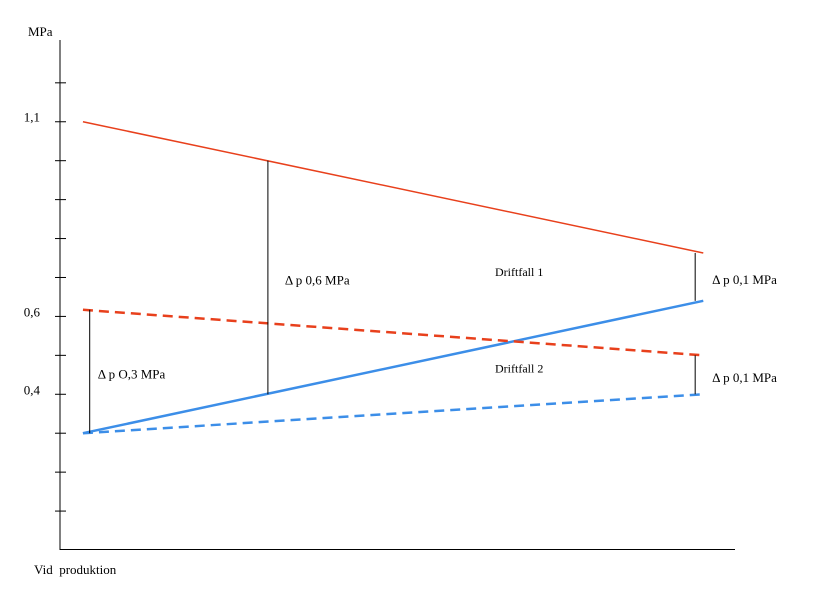 The width and height of the screenshot is (827, 596). Describe the element at coordinates (75, 569) in the screenshot. I see `x-axis-label: Vid produktion` at that location.